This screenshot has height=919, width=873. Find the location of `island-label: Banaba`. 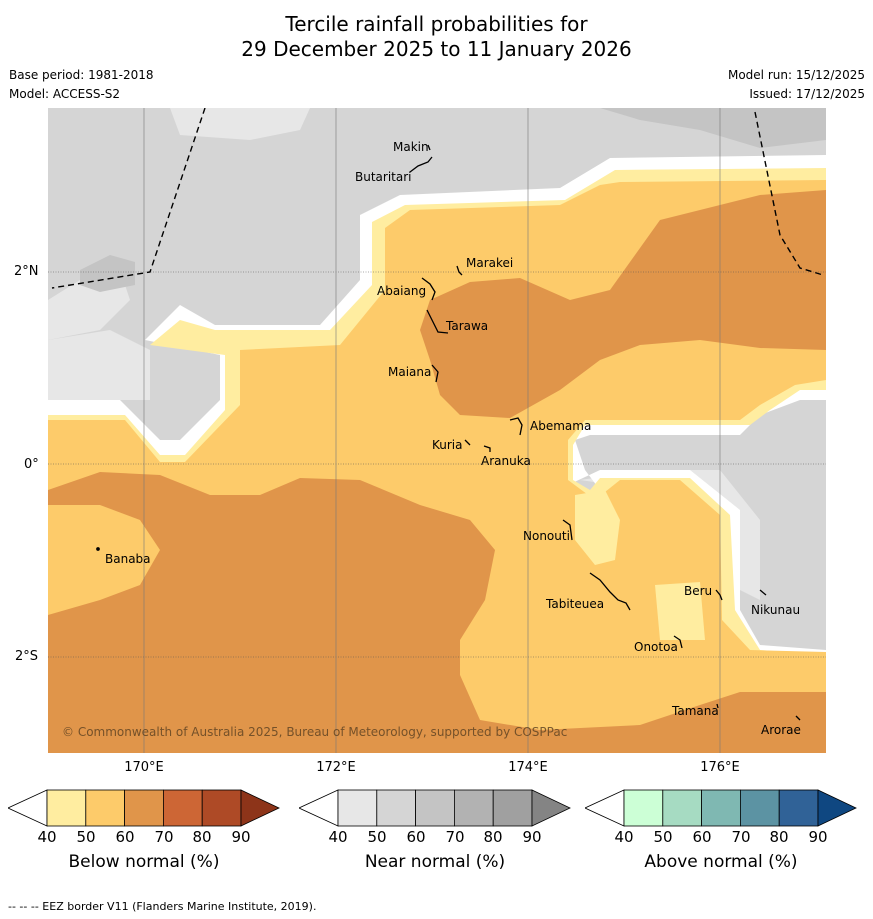

island-label: Banaba is located at coordinates (128, 559).